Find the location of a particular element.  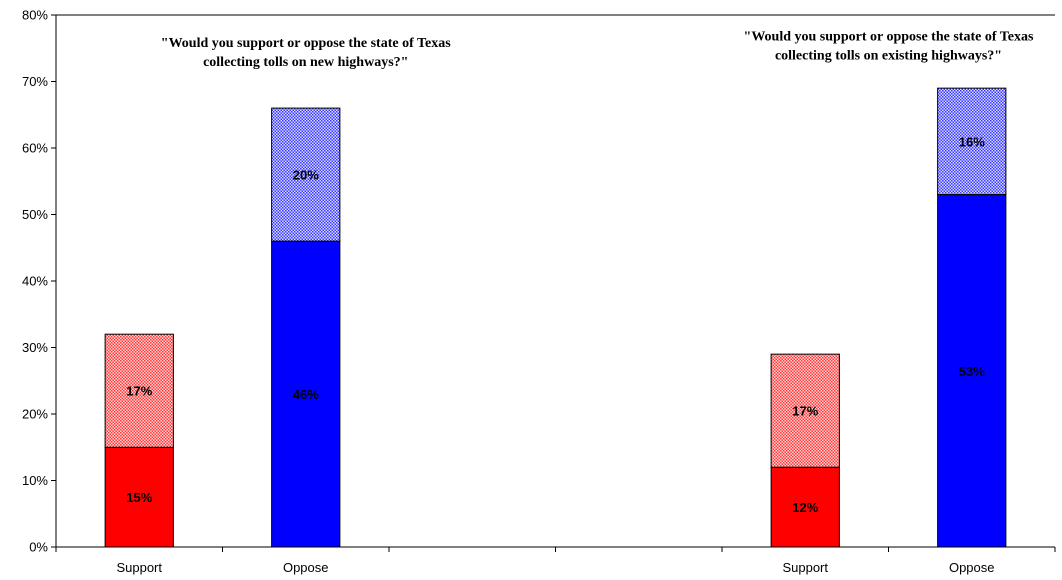

data-label: 46% is located at coordinates (306, 394).